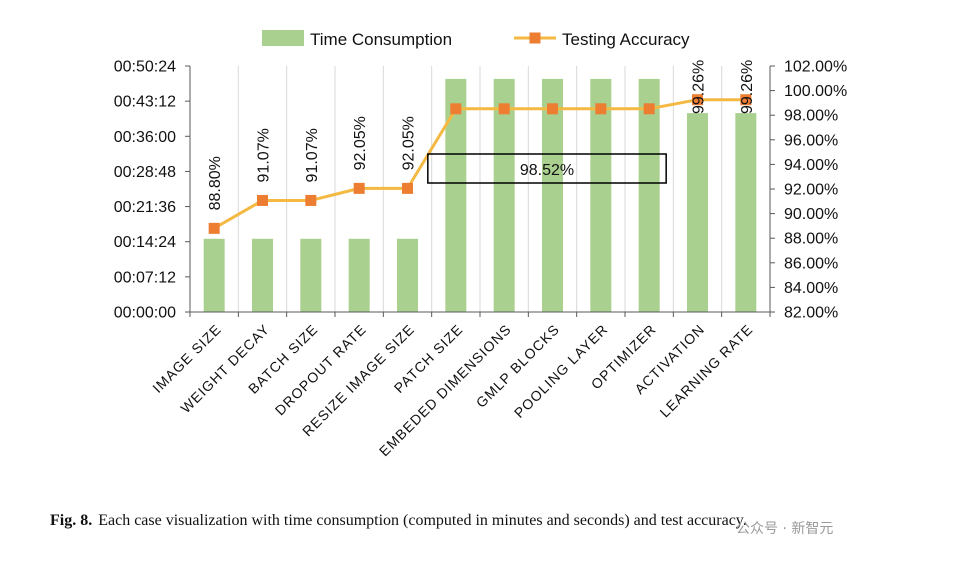 The image size is (960, 566). What do you see at coordinates (71, 520) in the screenshot?
I see `figure-label: Fig. 8.` at bounding box center [71, 520].